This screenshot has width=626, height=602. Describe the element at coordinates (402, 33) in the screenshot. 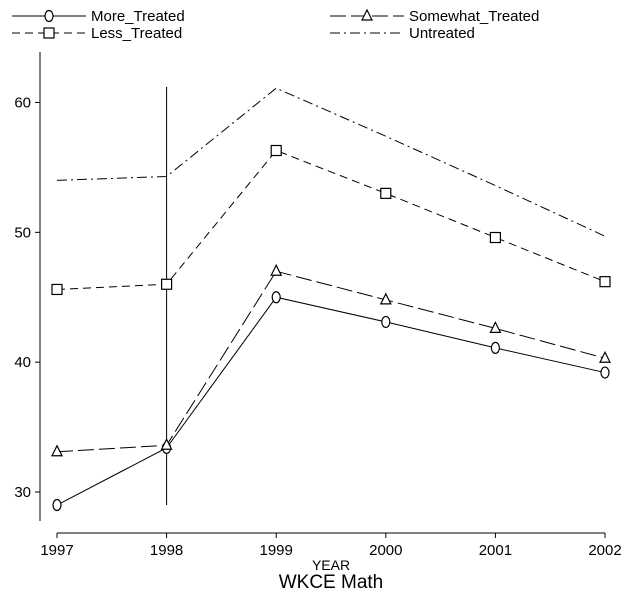

I see `legend-item-untreated: Untreated` at that location.